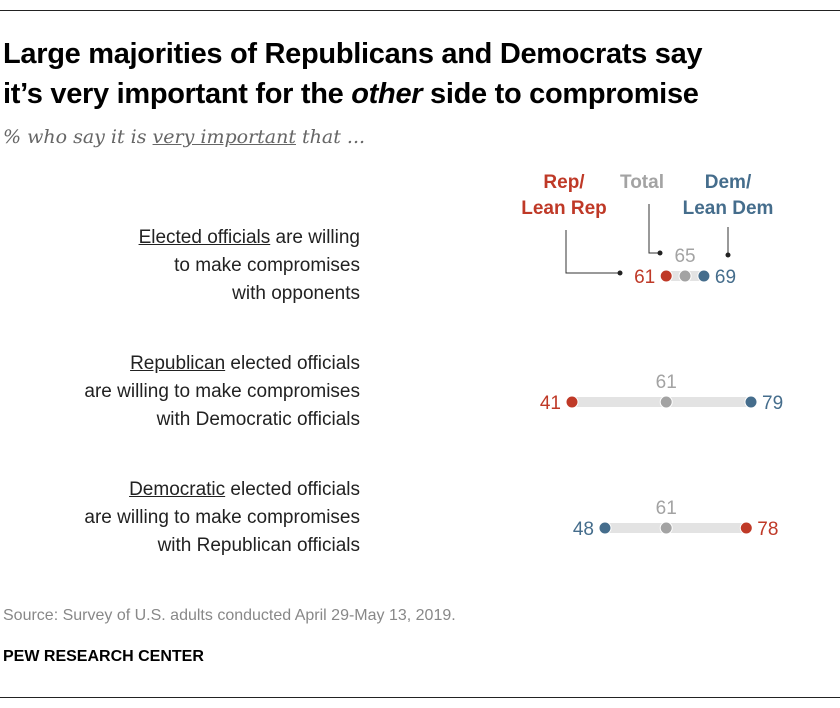  I want to click on dem-value-label: 48, so click(583, 529).